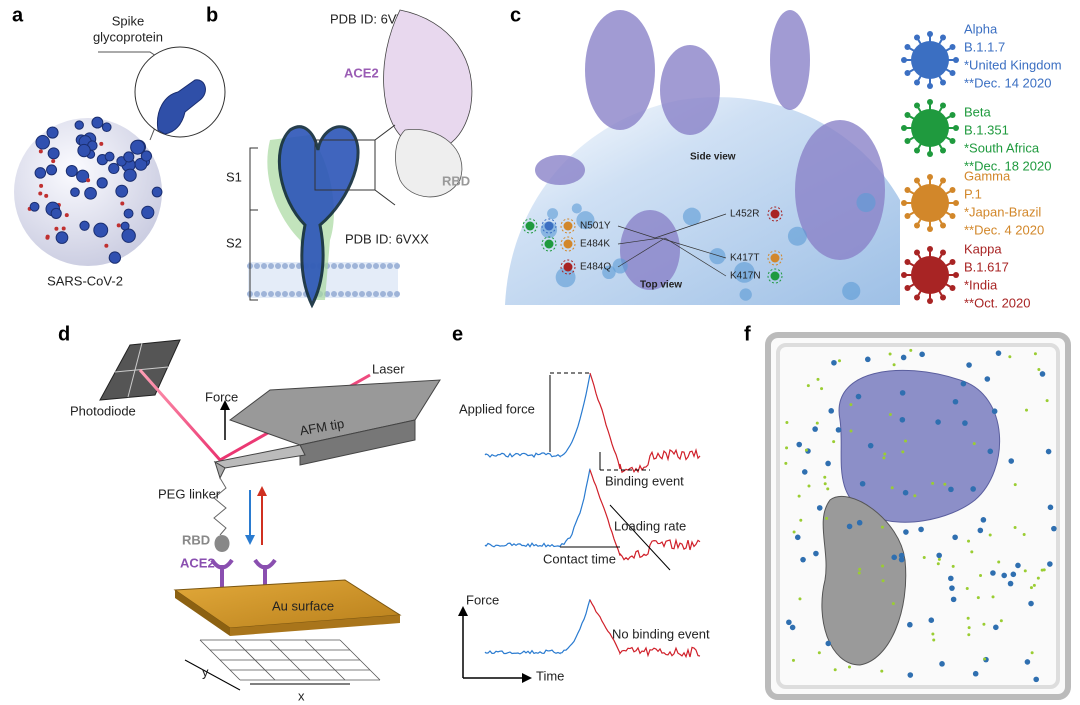  What do you see at coordinates (290, 660) in the screenshot?
I see `scan-grid` at bounding box center [290, 660].